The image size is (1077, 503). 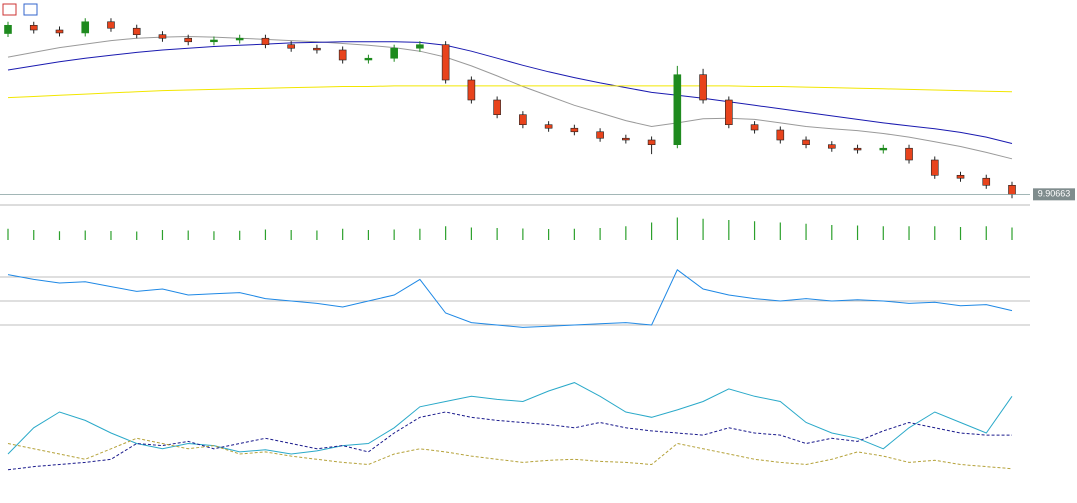 I want to click on price-label-box, so click(x=1054, y=194).